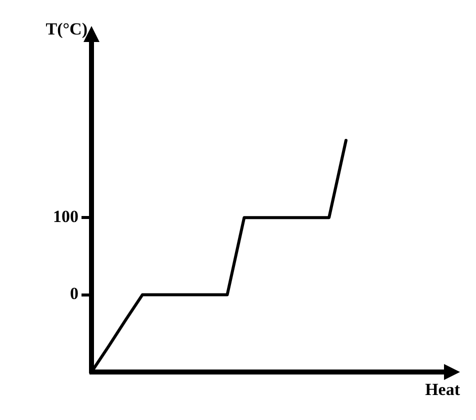 The height and width of the screenshot is (420, 476). I want to click on y-tick-label: 100, so click(65, 216).